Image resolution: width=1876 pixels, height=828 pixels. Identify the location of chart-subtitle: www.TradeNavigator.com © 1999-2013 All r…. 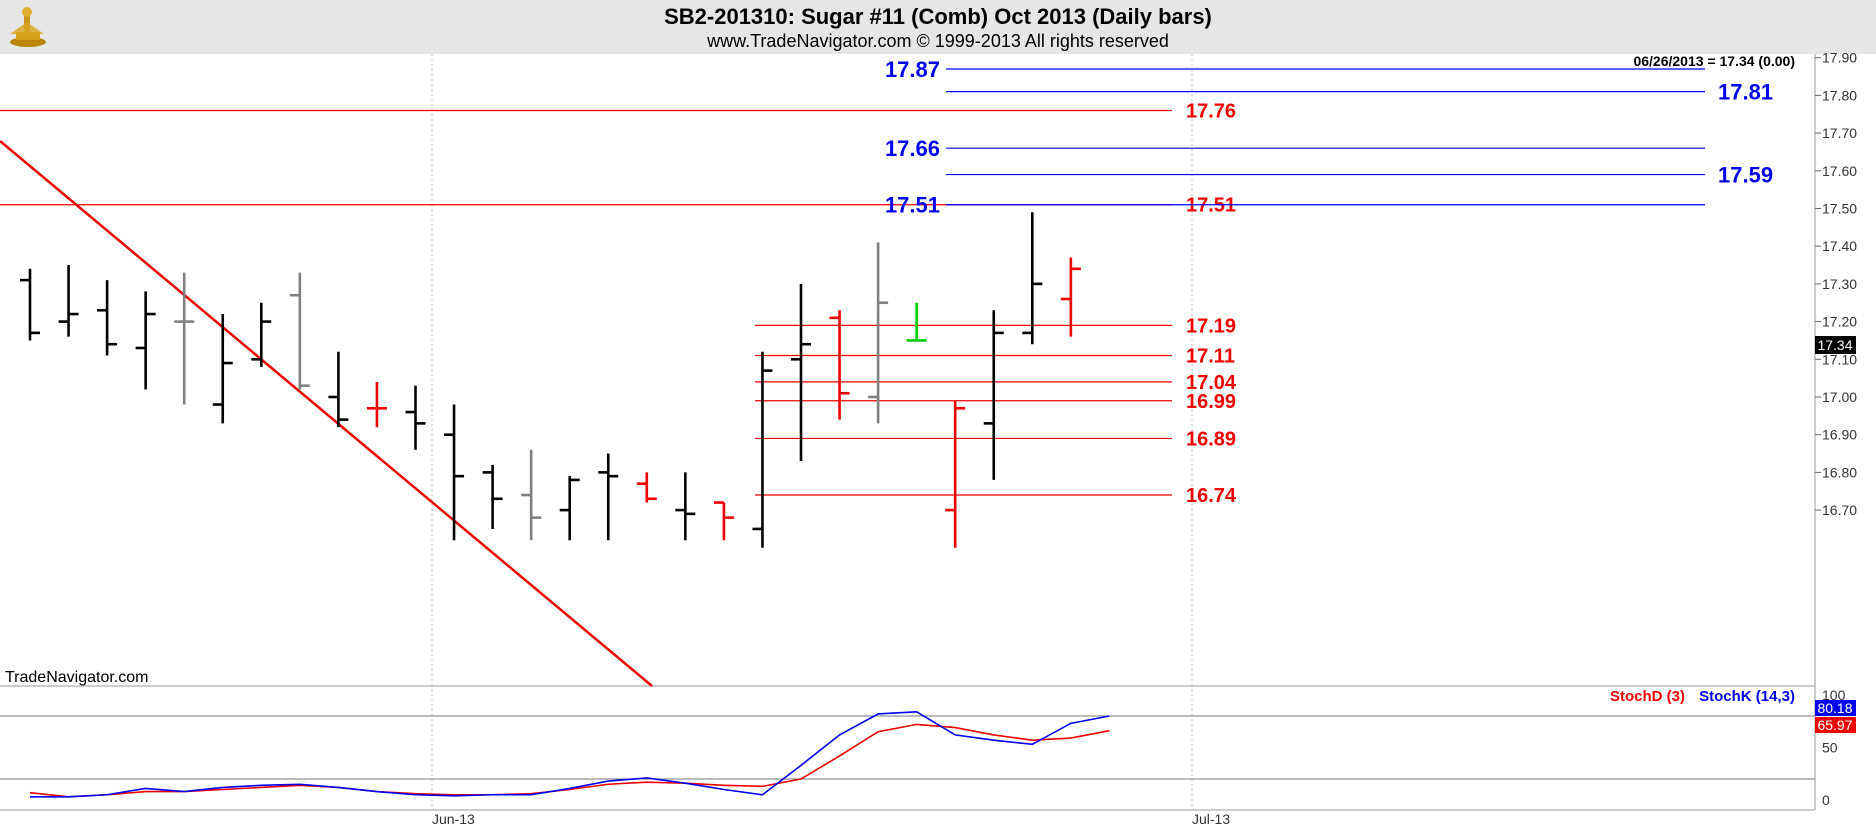
(938, 41).